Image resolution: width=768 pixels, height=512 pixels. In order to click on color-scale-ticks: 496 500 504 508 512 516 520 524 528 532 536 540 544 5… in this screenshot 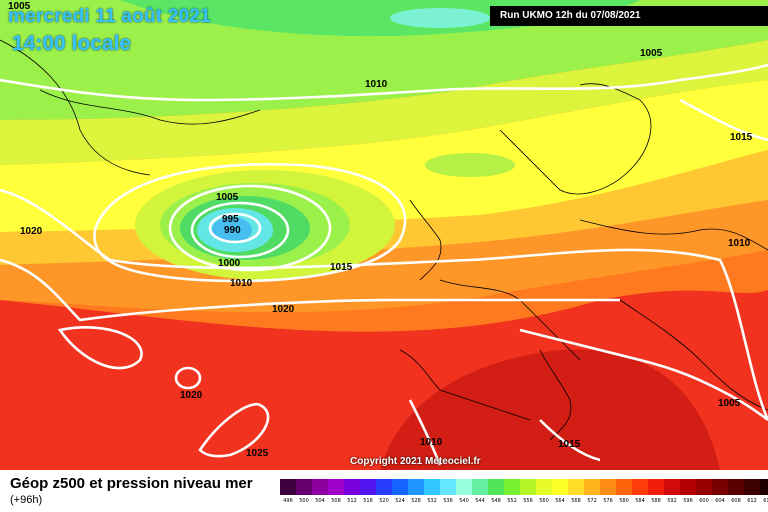, I will do `click(524, 501)`.